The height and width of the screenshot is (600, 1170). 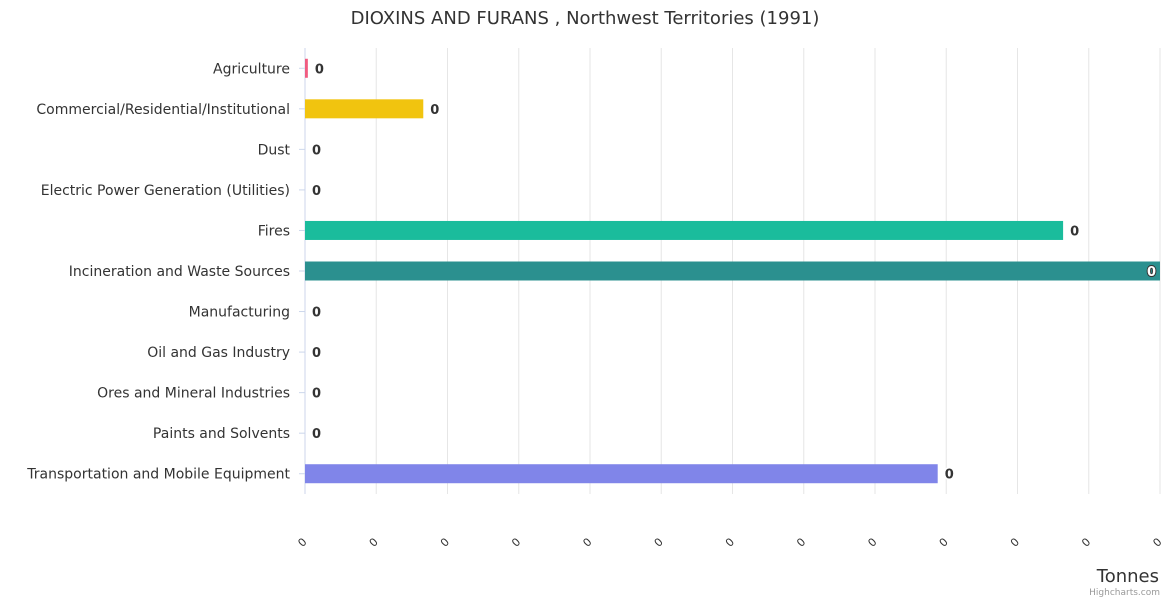 What do you see at coordinates (221, 434) in the screenshot?
I see `category-label: Paints and Solvents` at bounding box center [221, 434].